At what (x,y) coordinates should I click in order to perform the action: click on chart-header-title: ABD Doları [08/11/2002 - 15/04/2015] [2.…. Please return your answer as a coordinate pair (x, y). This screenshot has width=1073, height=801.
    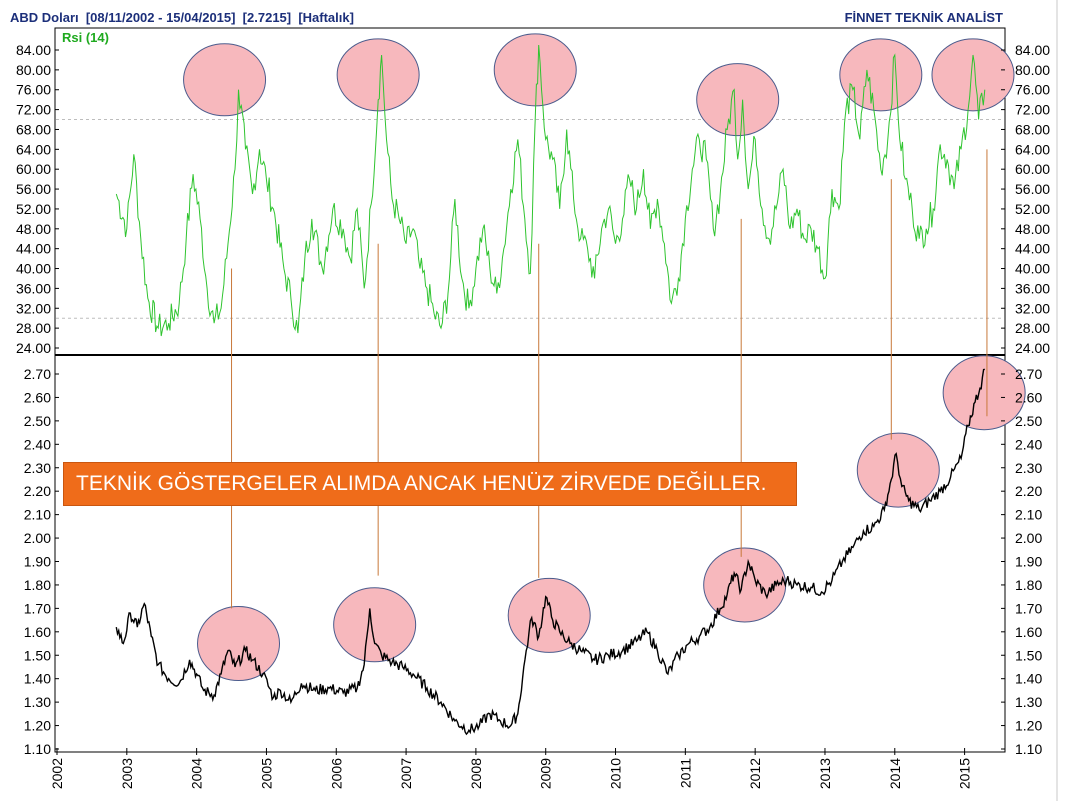
    Looking at the image, I should click on (182, 17).